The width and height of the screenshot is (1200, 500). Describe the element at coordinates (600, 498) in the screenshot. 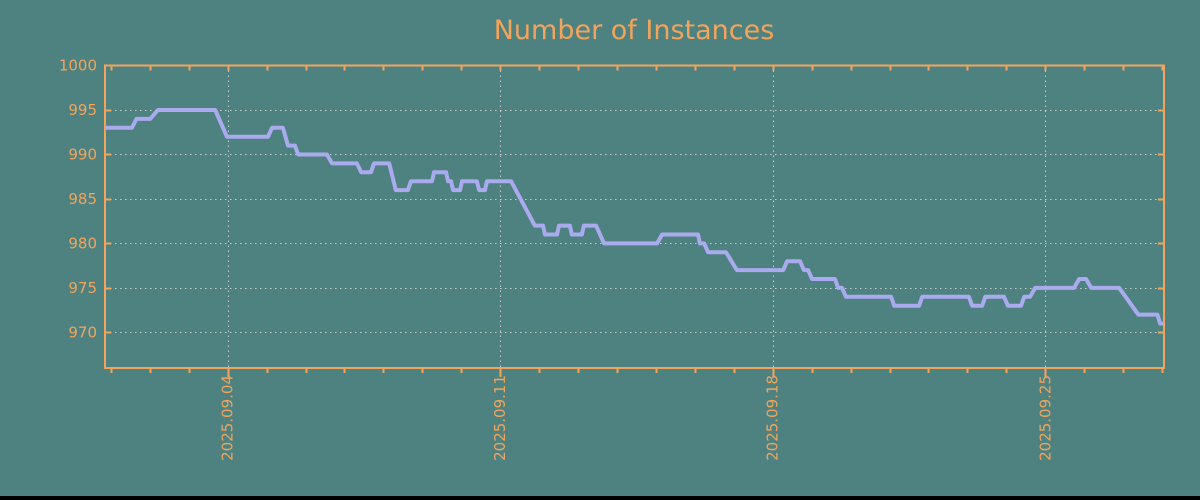

I see `bottom-bar` at that location.